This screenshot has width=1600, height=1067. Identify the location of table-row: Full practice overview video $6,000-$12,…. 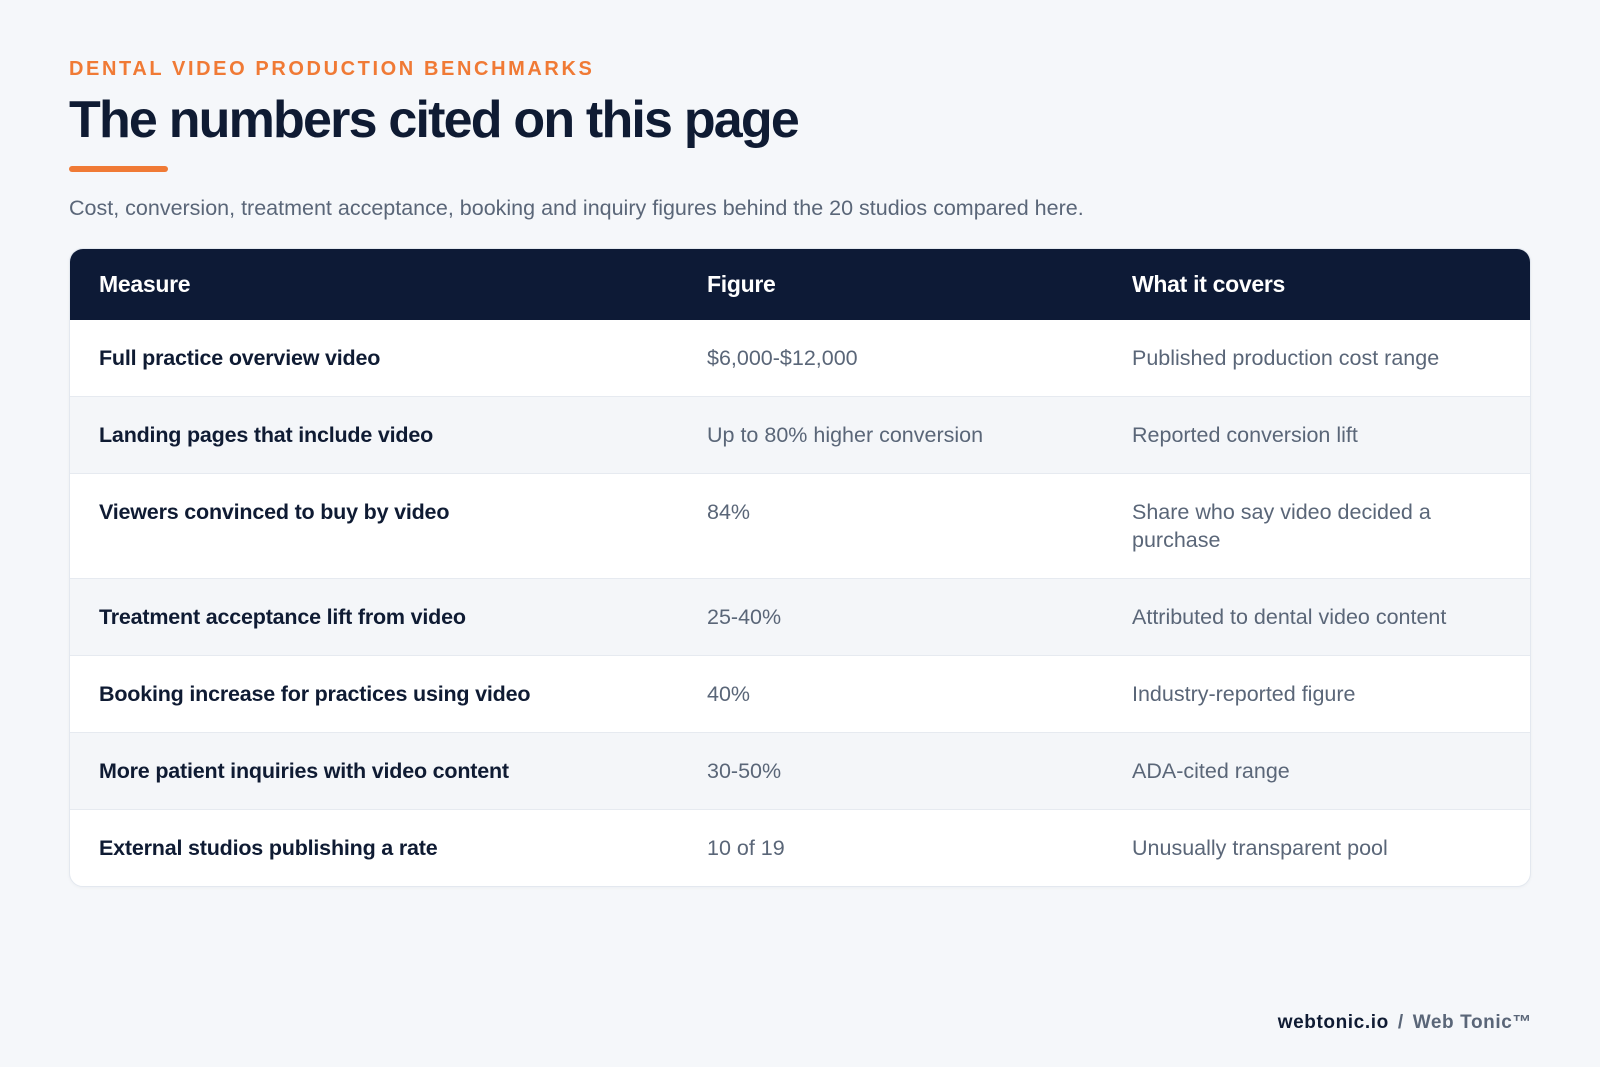
(800, 358).